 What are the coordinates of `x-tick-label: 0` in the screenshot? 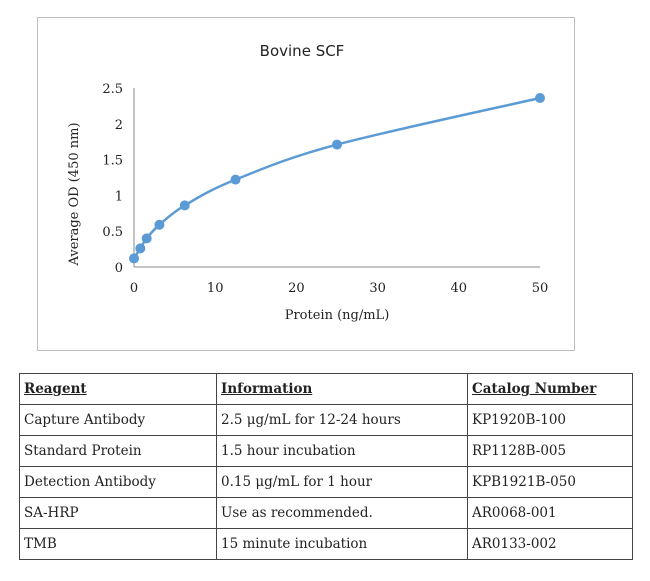 It's located at (134, 288).